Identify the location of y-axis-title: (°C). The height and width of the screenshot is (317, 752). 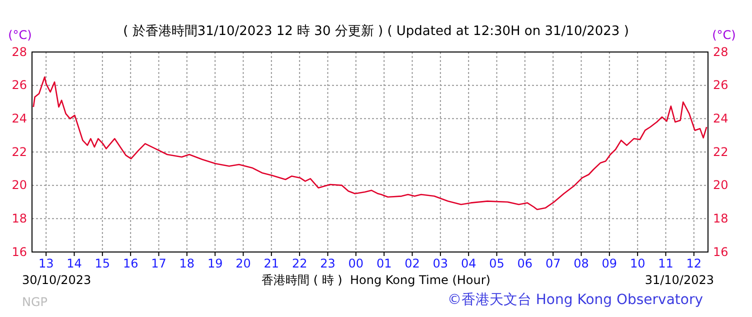
(20, 35).